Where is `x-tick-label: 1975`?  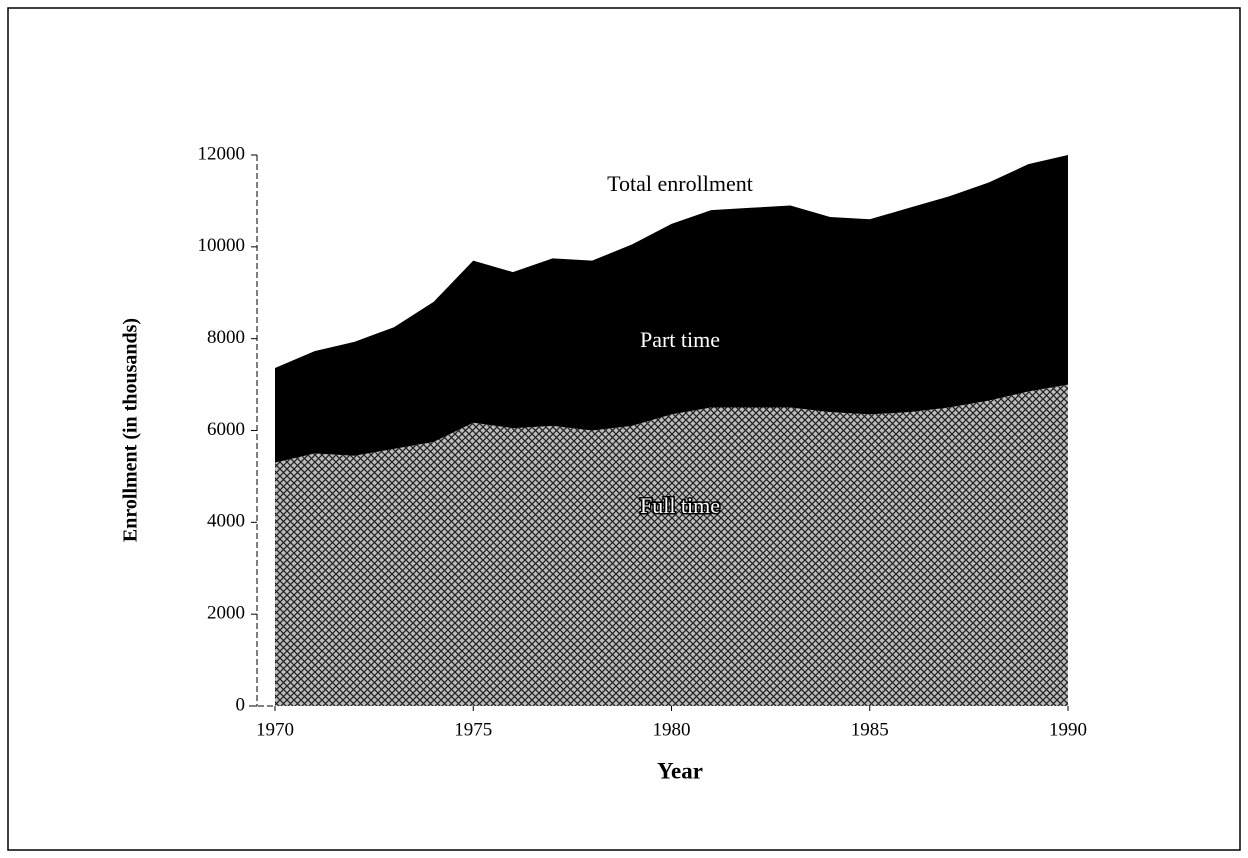 x-tick-label: 1975 is located at coordinates (473, 729).